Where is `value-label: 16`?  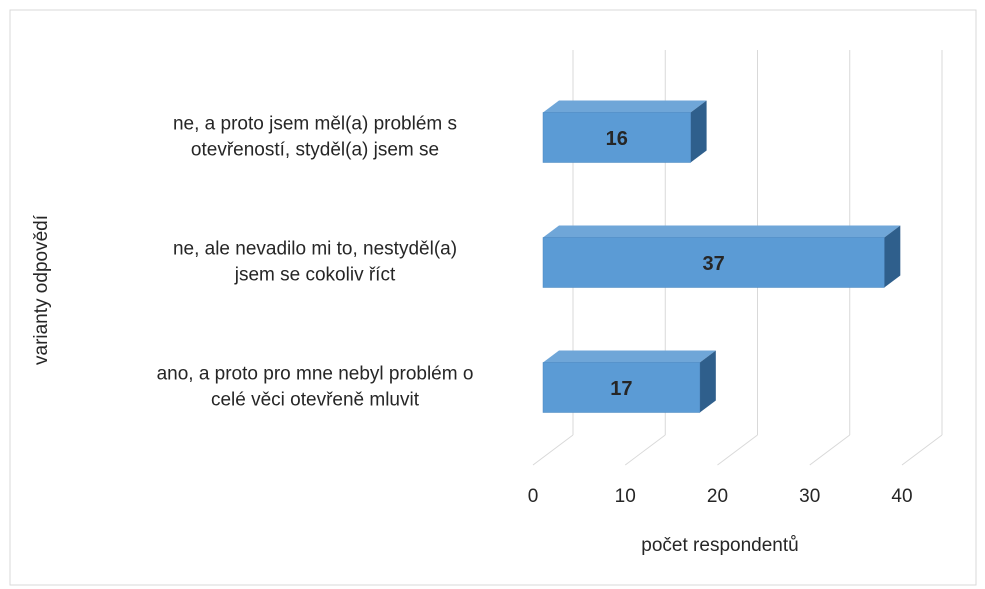
value-label: 16 is located at coordinates (617, 139).